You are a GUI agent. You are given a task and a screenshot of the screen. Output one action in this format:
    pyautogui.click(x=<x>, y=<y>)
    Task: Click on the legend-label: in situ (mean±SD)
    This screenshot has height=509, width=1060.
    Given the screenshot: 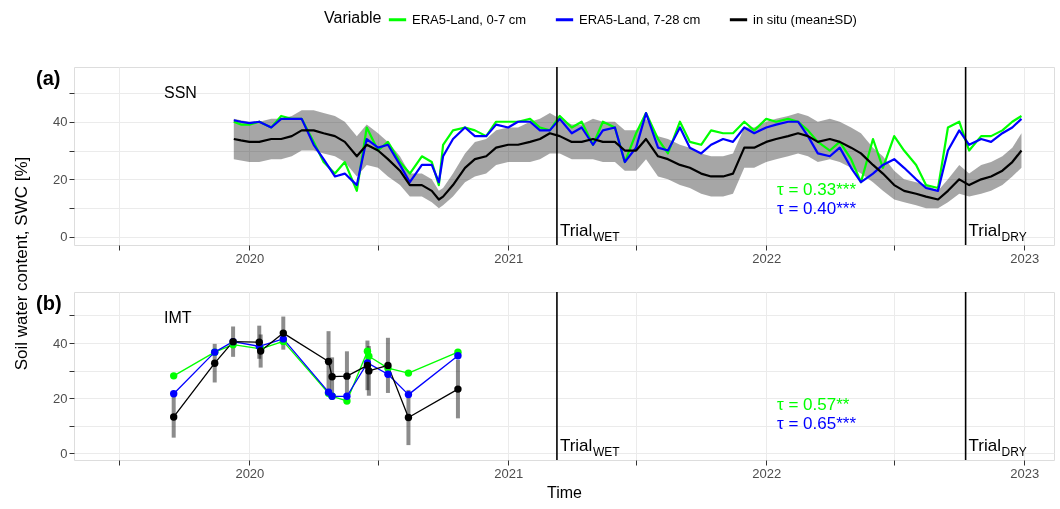 What is the action you would take?
    pyautogui.click(x=805, y=19)
    